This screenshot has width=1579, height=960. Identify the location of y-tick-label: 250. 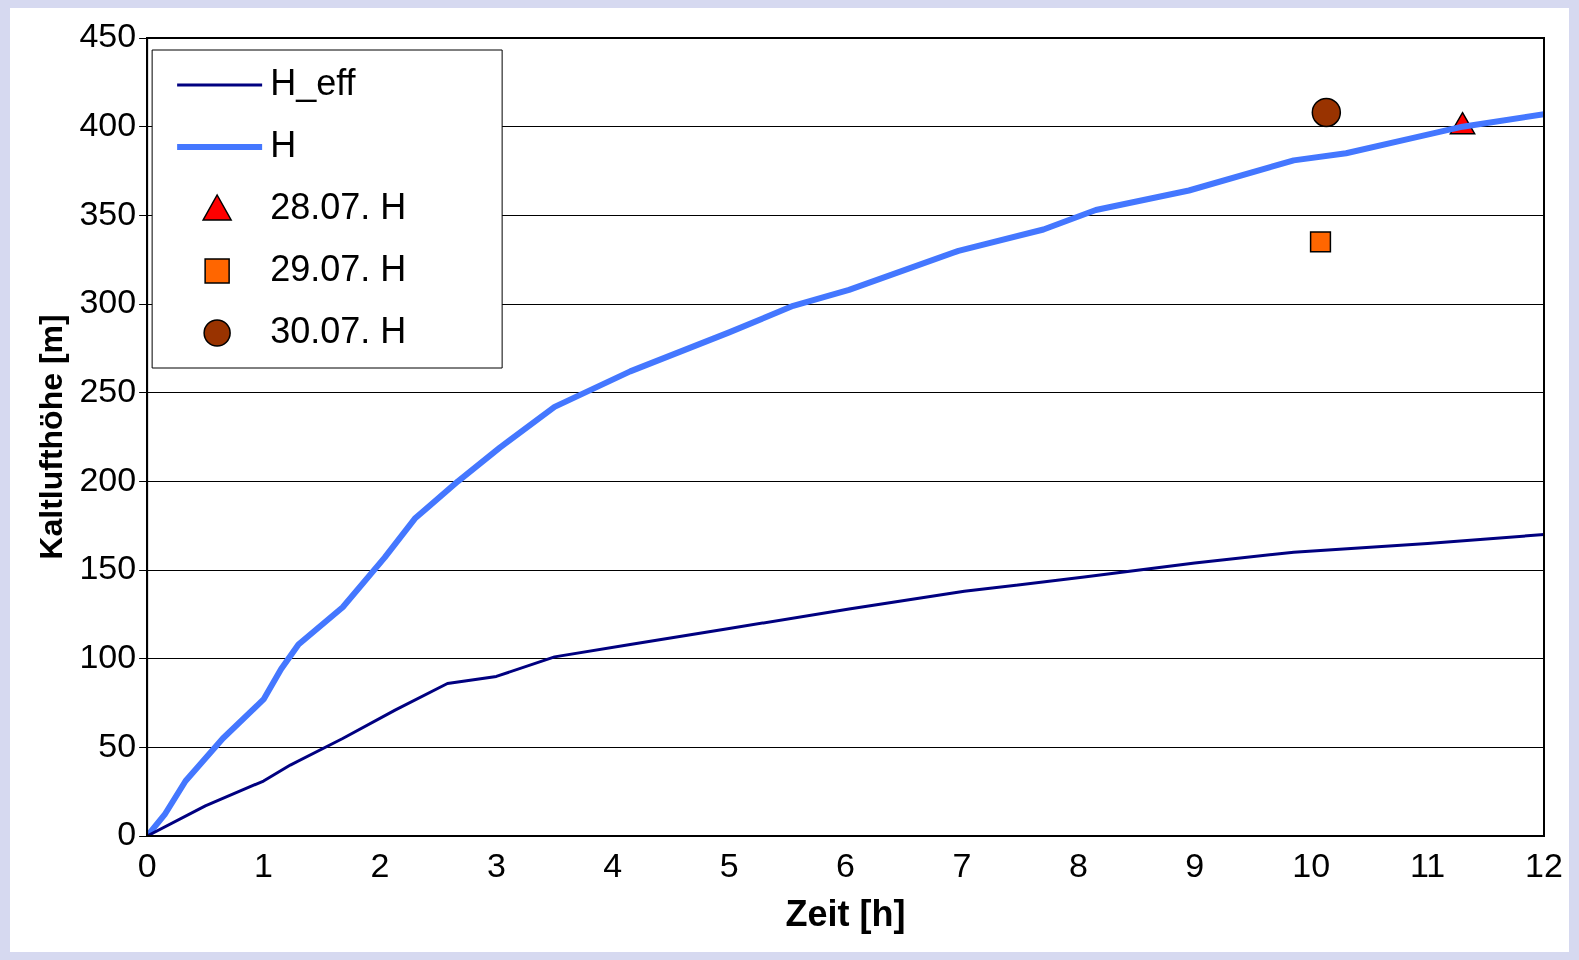
(108, 390).